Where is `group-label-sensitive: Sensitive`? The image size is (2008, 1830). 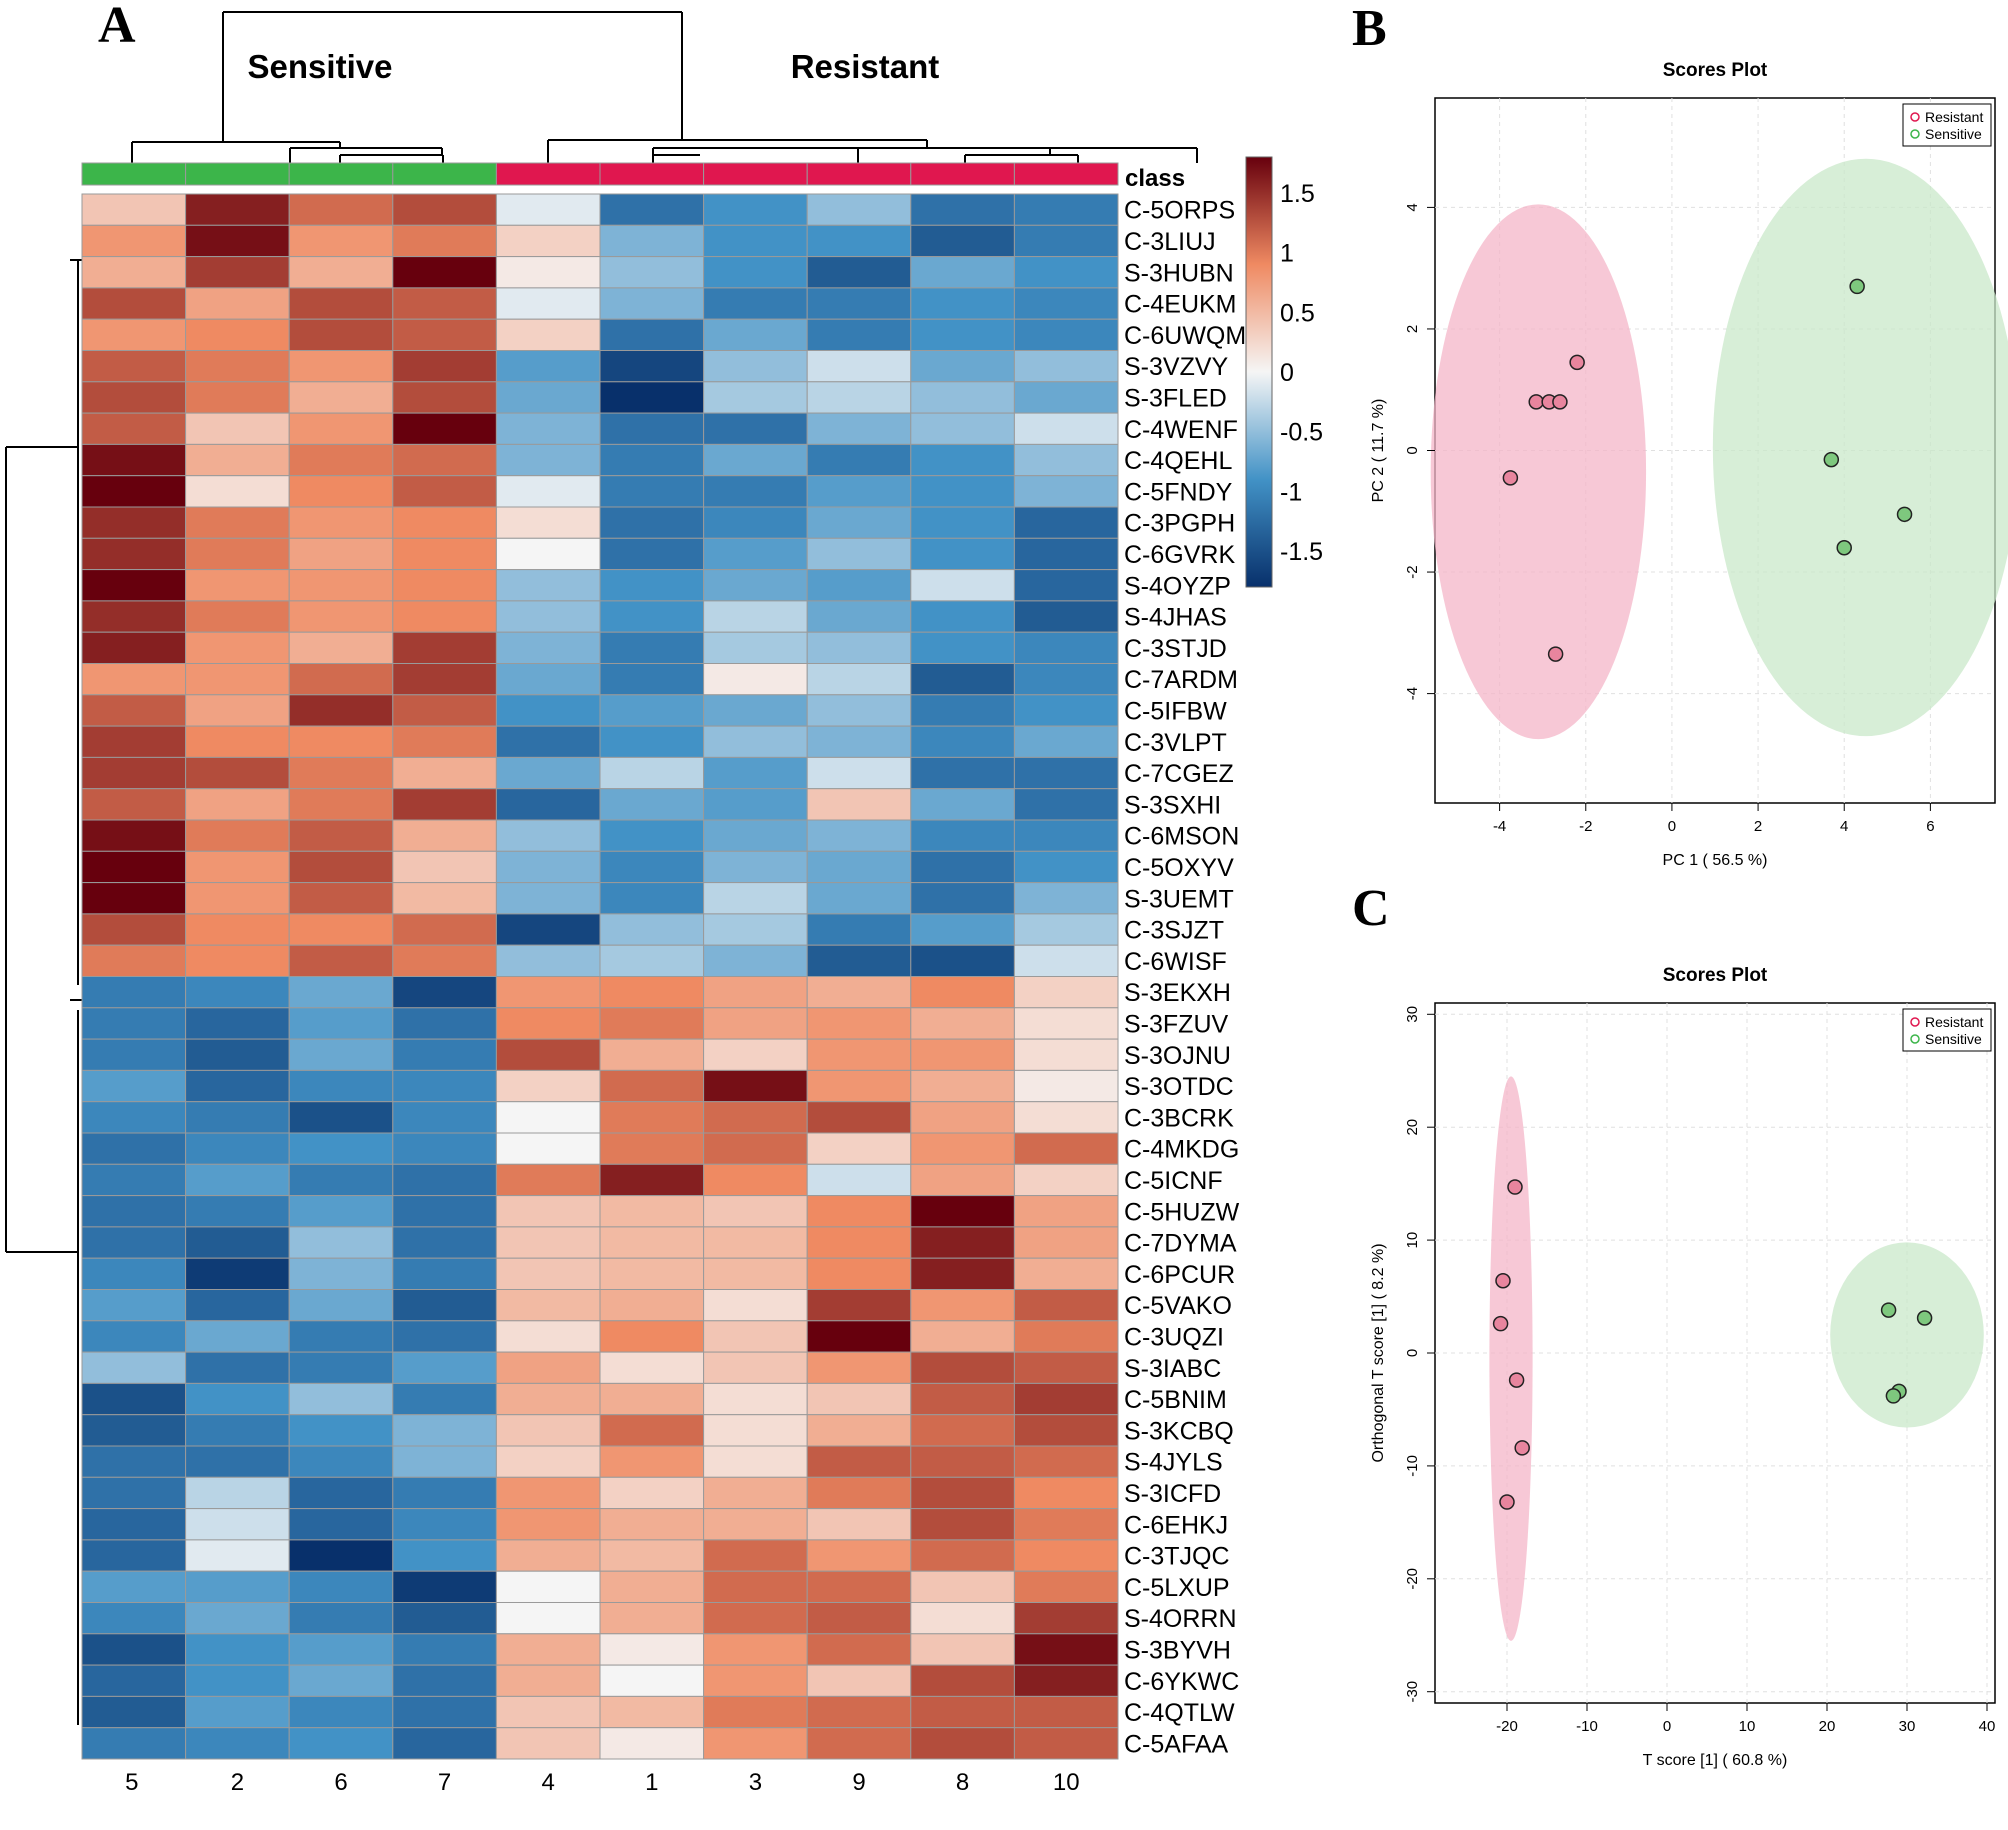 group-label-sensitive: Sensitive is located at coordinates (320, 66).